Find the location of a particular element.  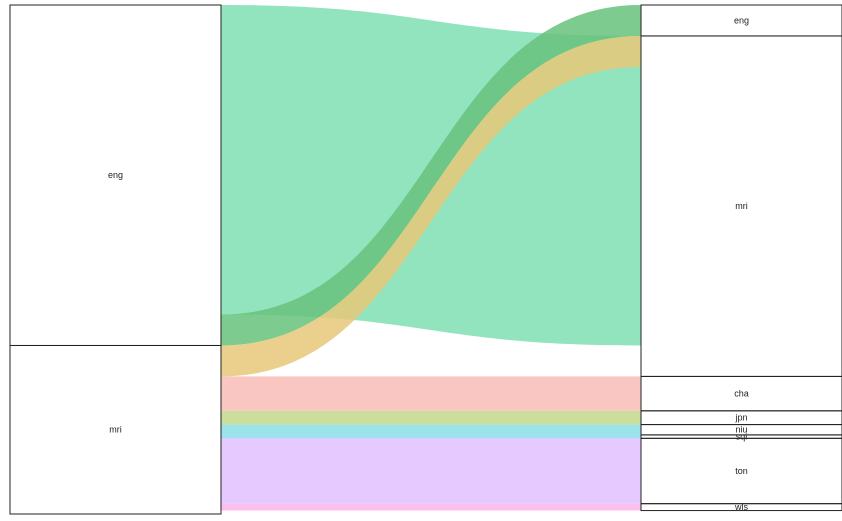

stratum-label-right-cha: cha is located at coordinates (741, 394).